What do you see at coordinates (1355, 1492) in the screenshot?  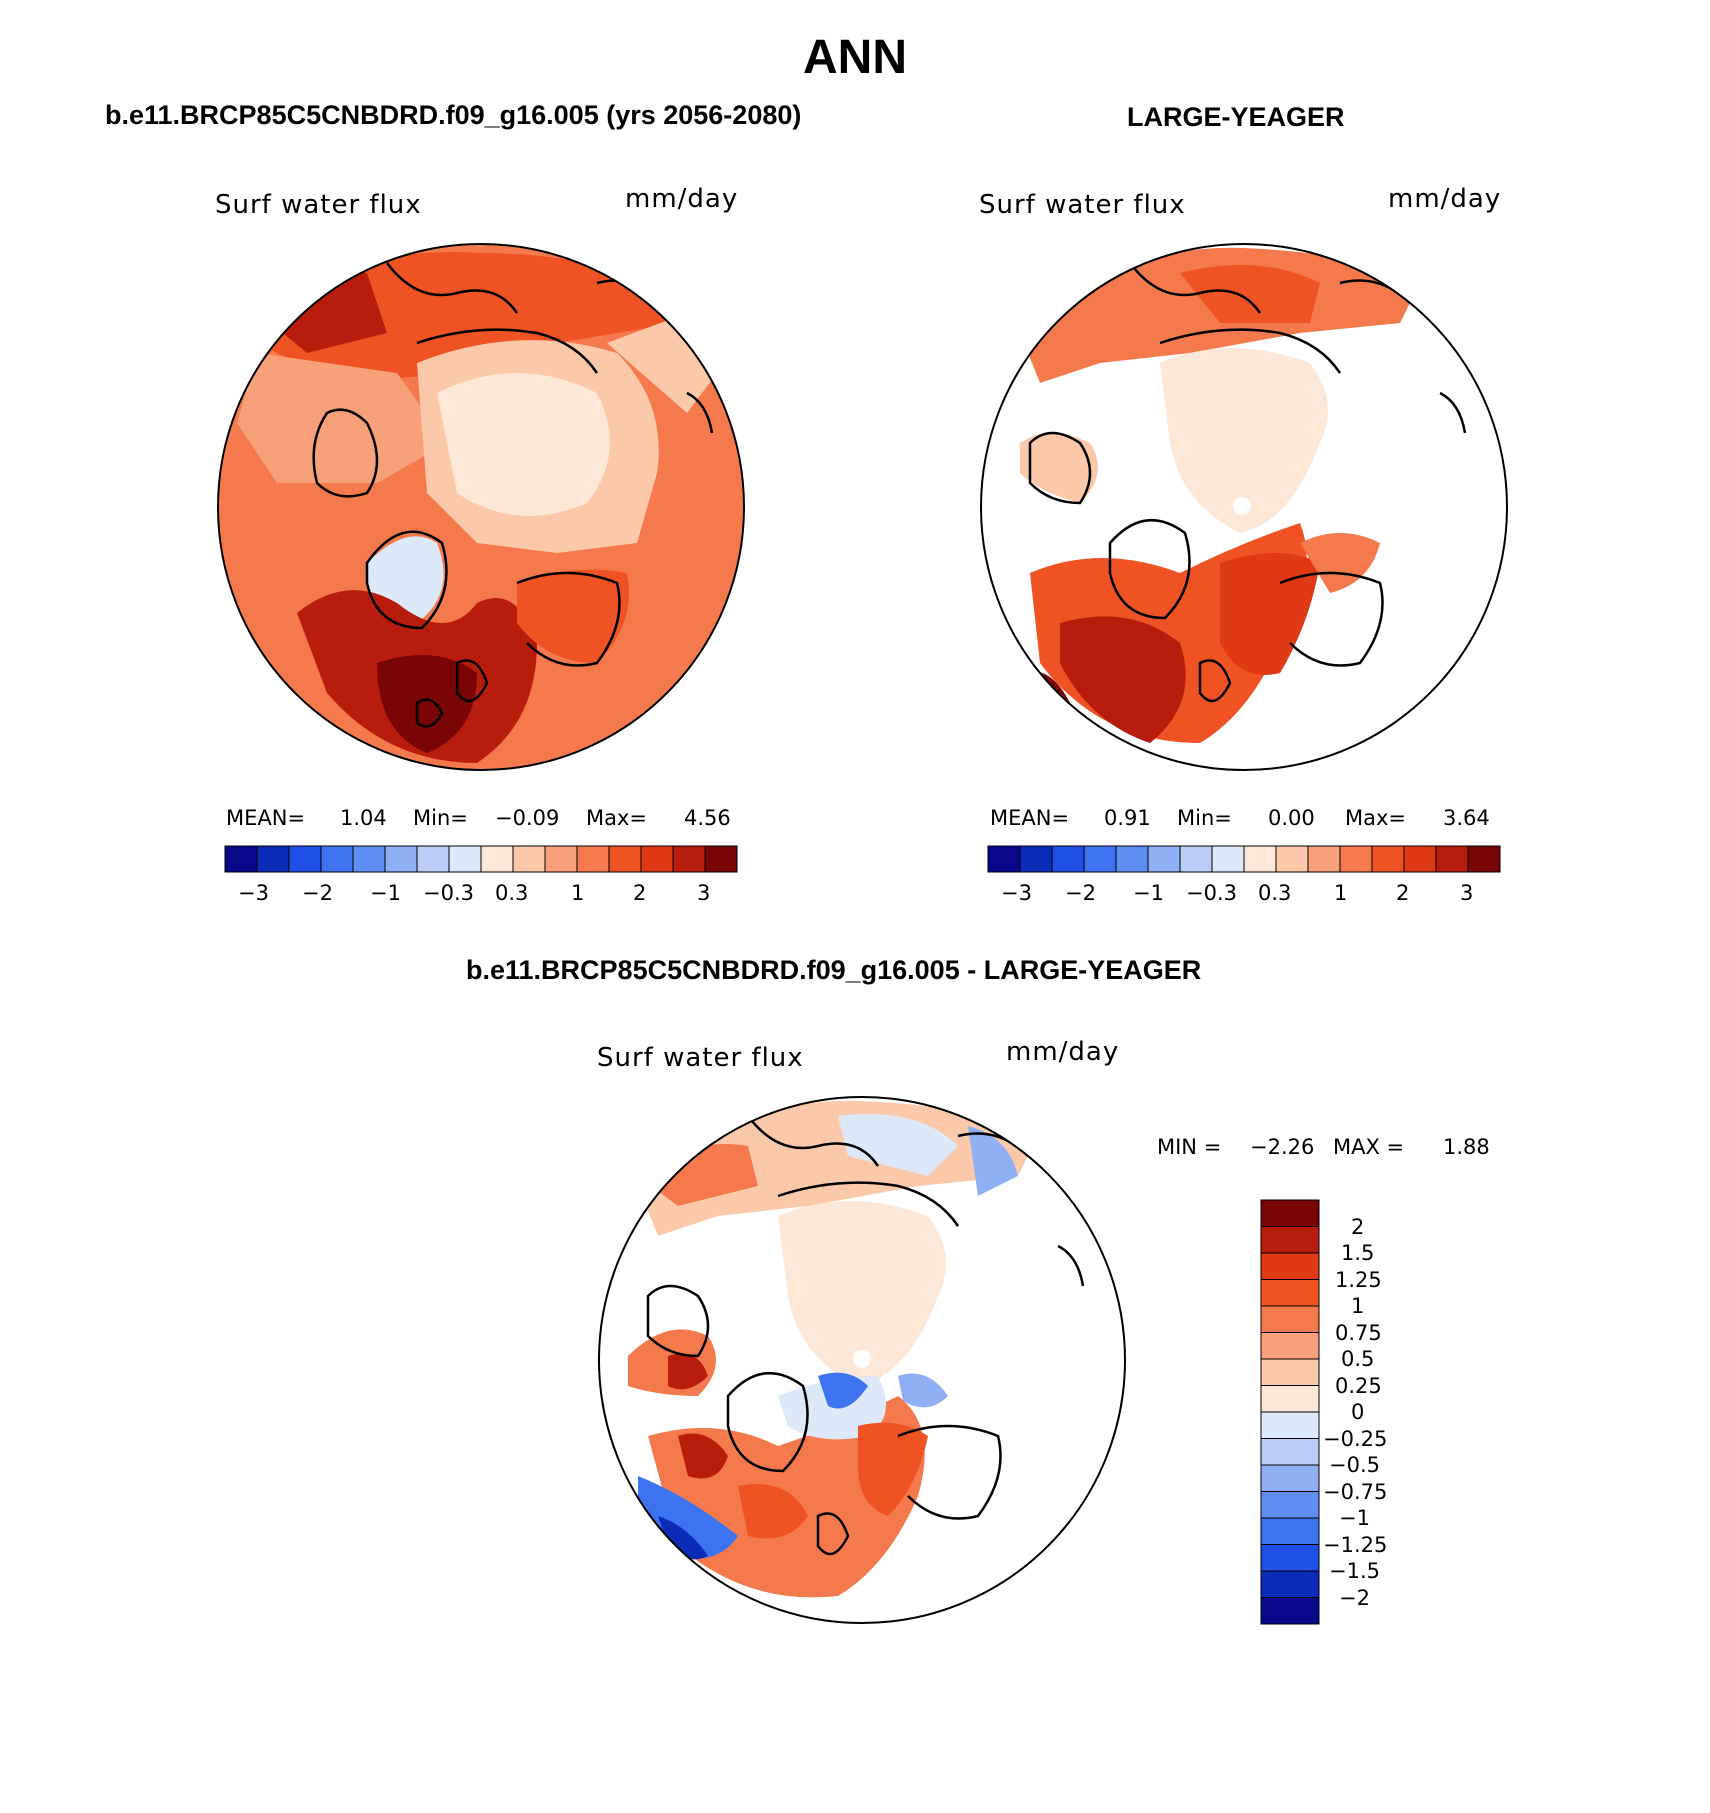 I see `panel3-cb-tick: −0.75` at bounding box center [1355, 1492].